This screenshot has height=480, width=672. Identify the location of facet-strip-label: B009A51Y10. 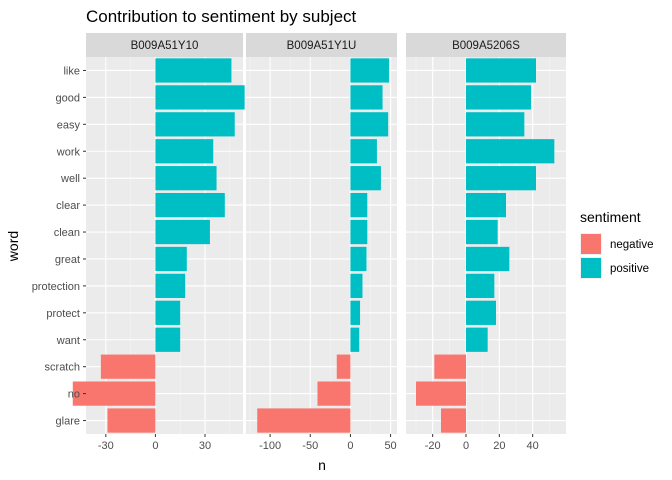
(165, 46).